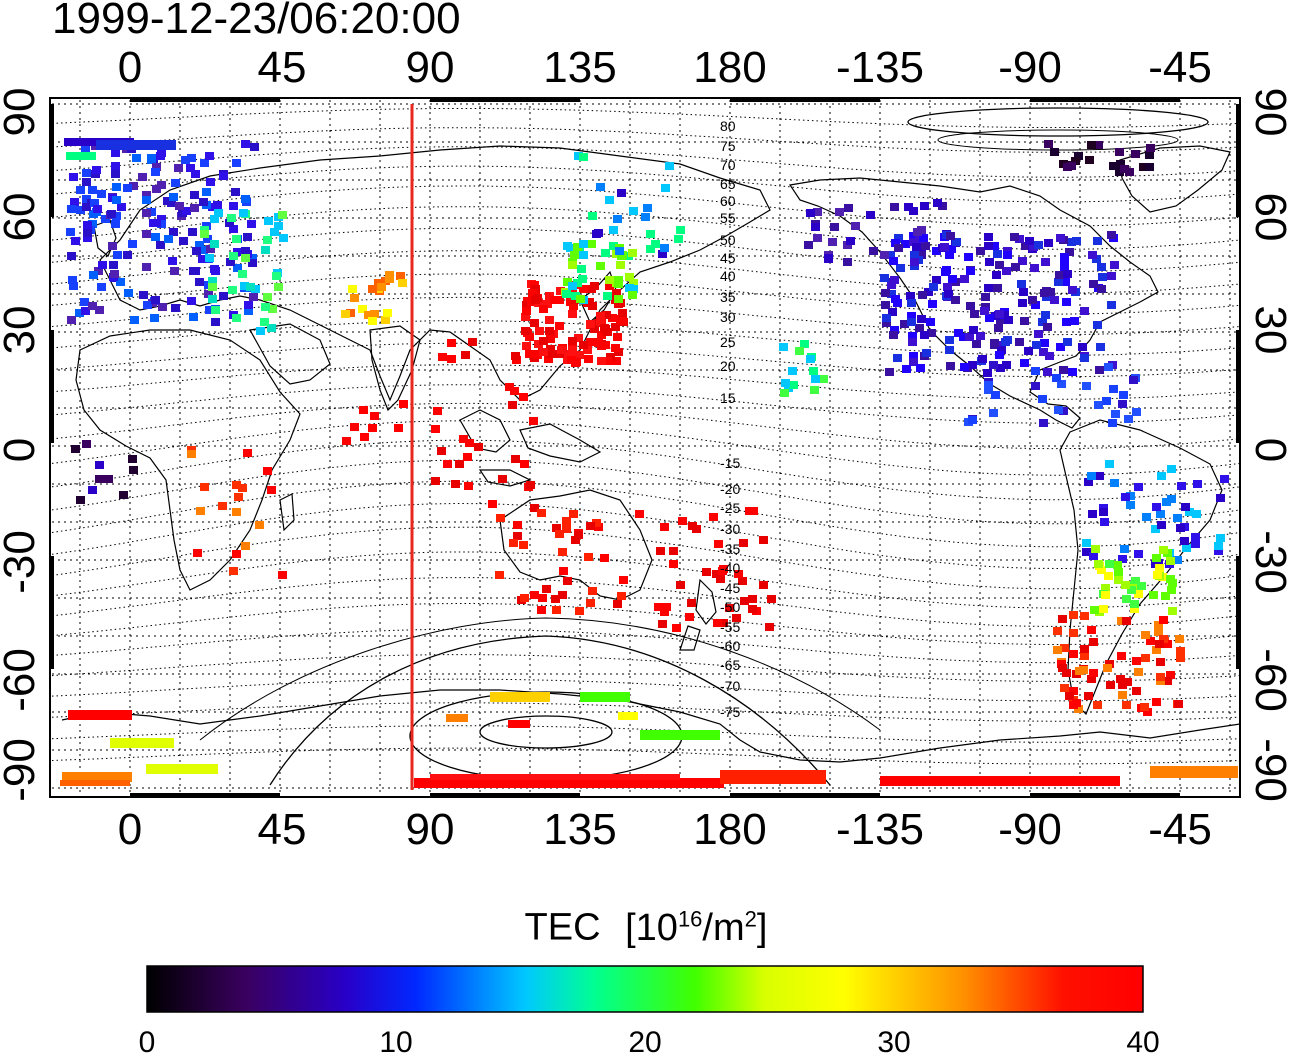  I want to click on right-lat-label: -90, so click(1269, 770).